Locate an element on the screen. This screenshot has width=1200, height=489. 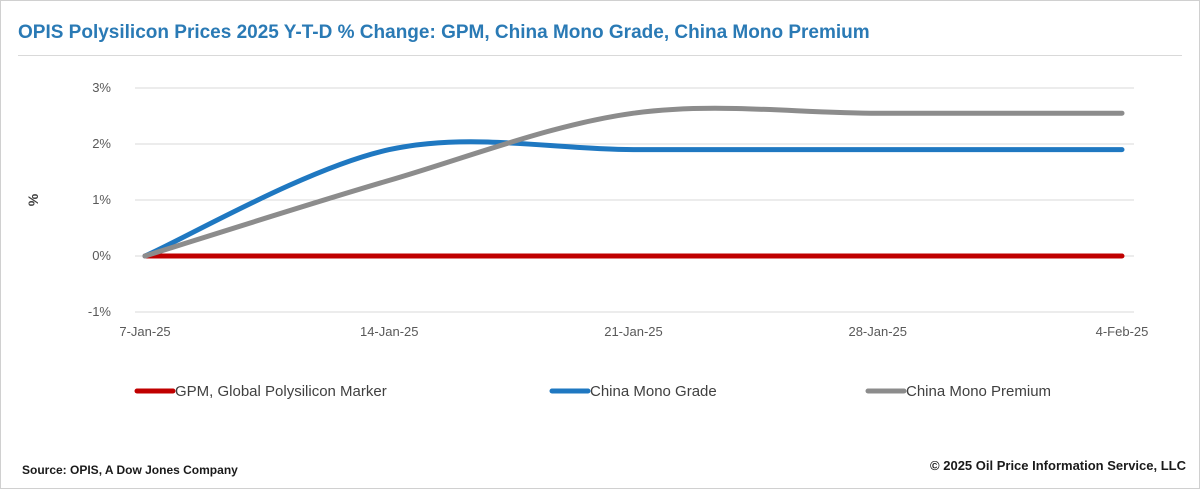
y-axis-ticks: -1% 0% 1% 2% 3% is located at coordinates (100, 199).